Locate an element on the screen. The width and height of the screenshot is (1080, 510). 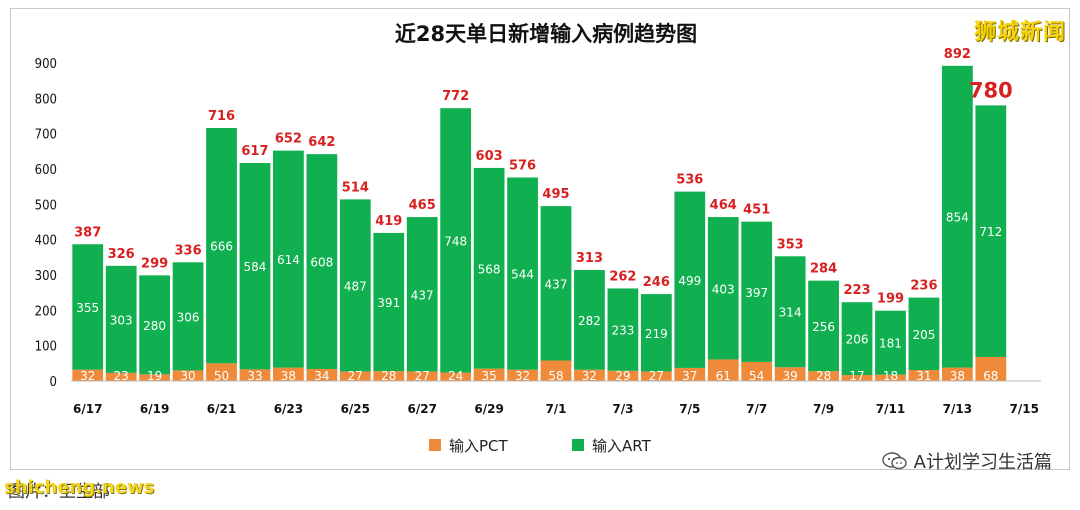
x-tick-label: 7/11 is located at coordinates (890, 409).